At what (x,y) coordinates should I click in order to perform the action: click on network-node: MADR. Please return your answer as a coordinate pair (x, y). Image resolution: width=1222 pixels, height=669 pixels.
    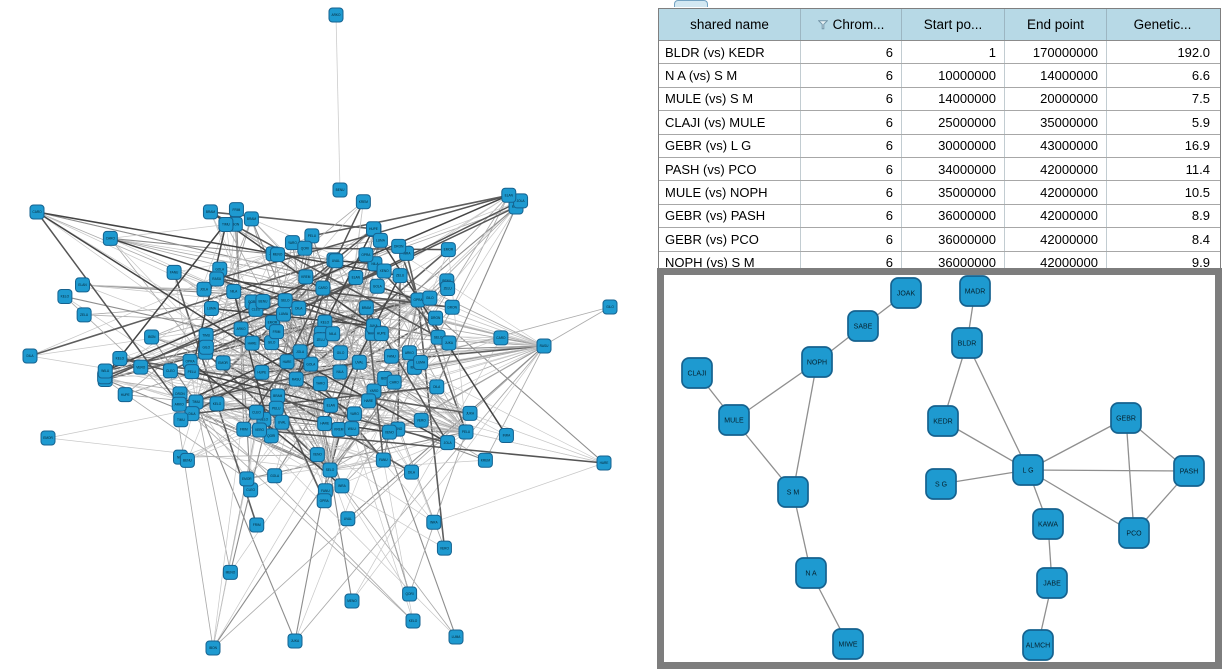
    Looking at the image, I should click on (975, 291).